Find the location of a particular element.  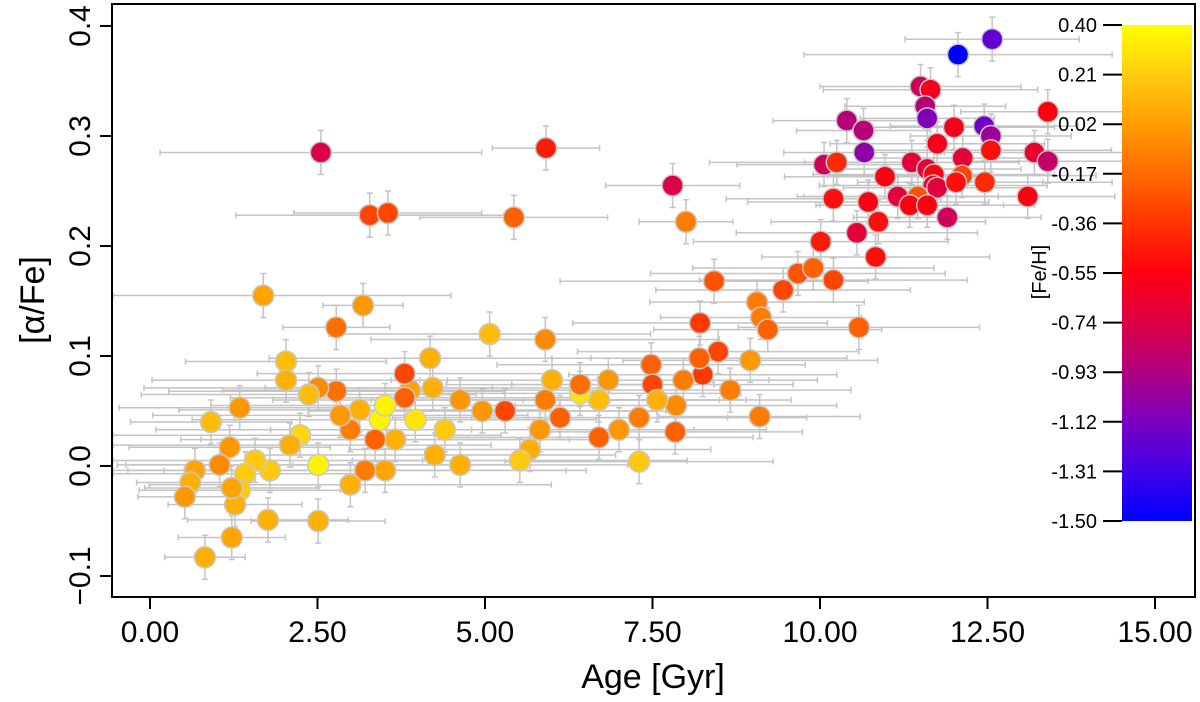

x-tick-label: 12.50 is located at coordinates (987, 632).